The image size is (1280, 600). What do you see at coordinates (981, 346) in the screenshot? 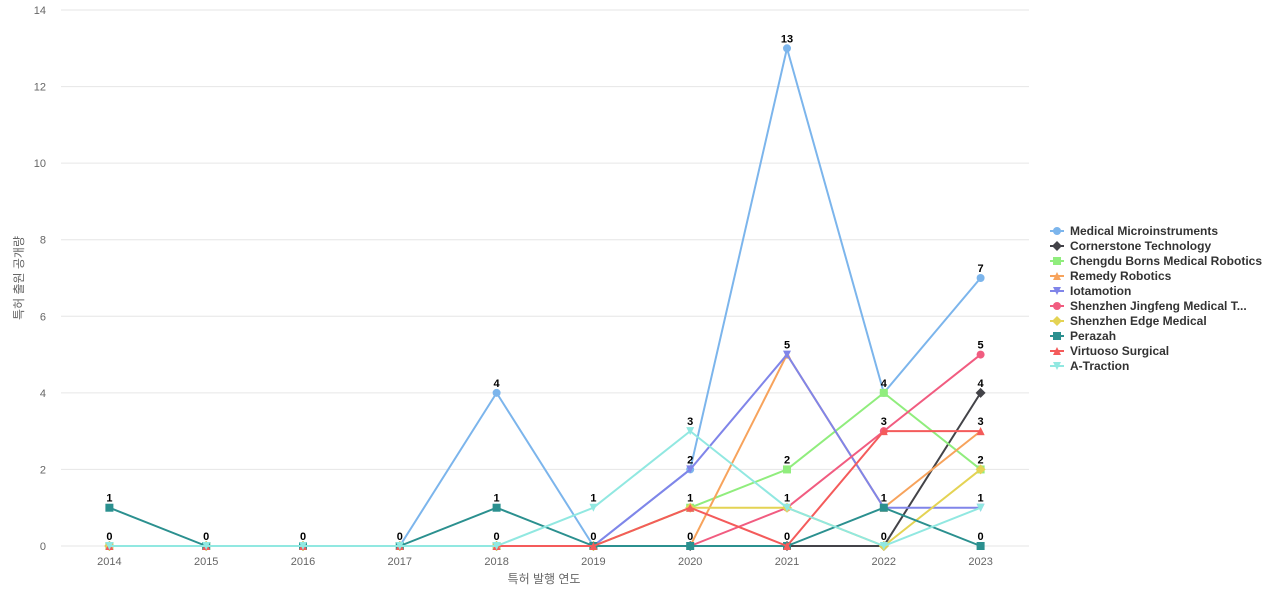
I see `data-label: 5` at bounding box center [981, 346].